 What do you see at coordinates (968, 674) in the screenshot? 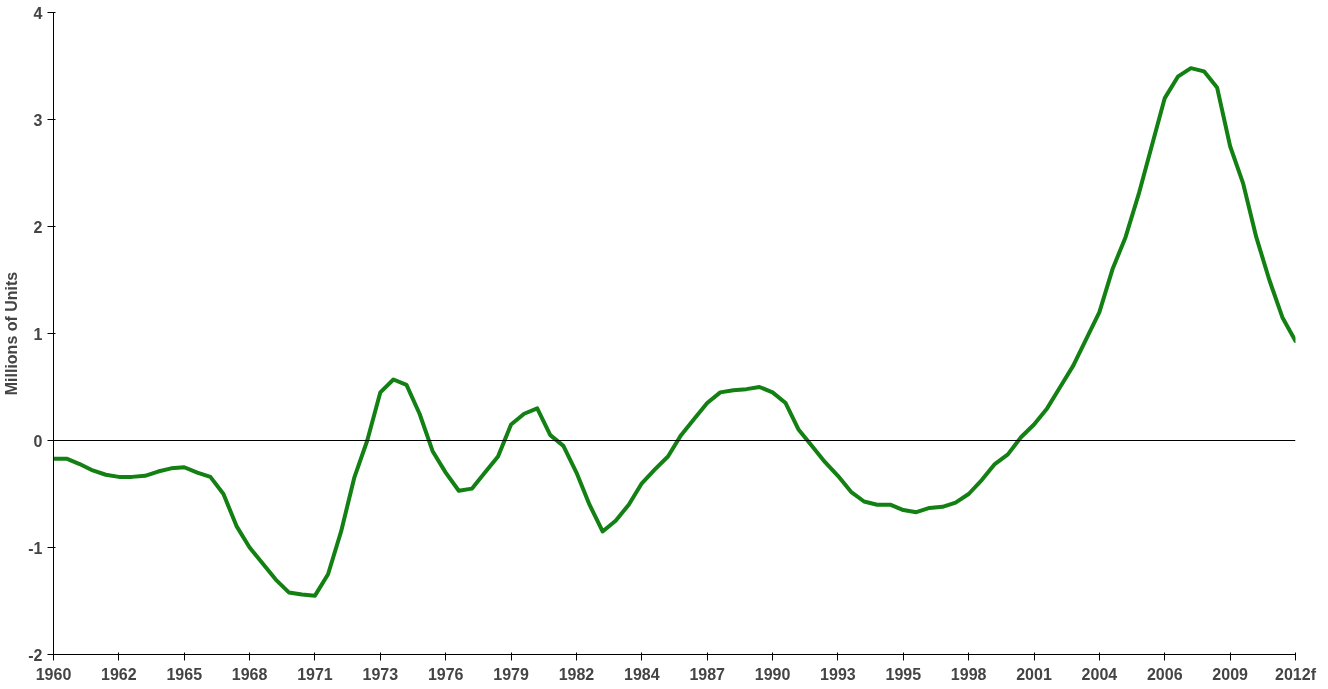
I see `x-tick-label: 1998` at bounding box center [968, 674].